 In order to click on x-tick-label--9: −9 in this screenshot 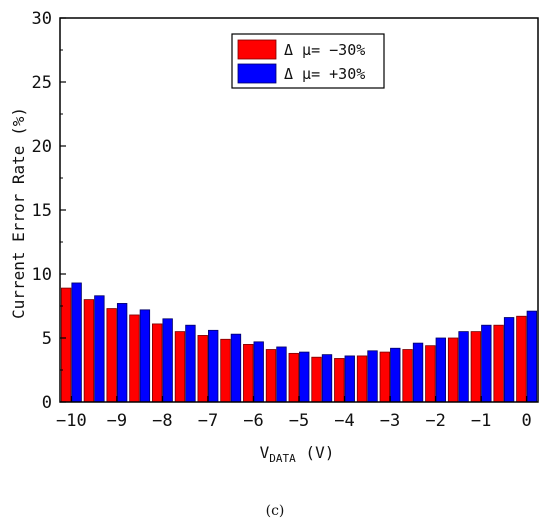, I will do `click(117, 421)`.